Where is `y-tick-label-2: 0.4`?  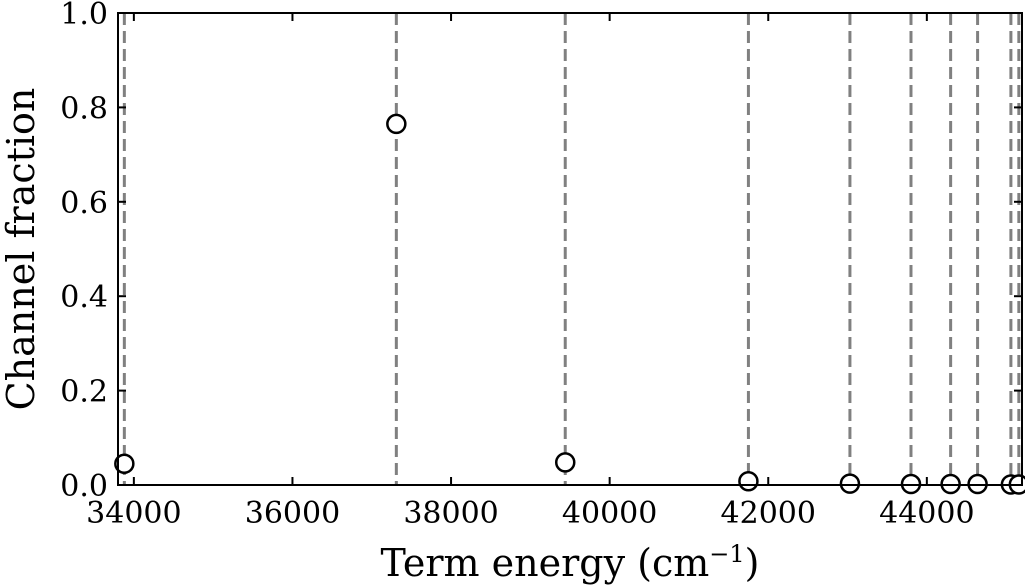
y-tick-label-2: 0.4 is located at coordinates (84, 297).